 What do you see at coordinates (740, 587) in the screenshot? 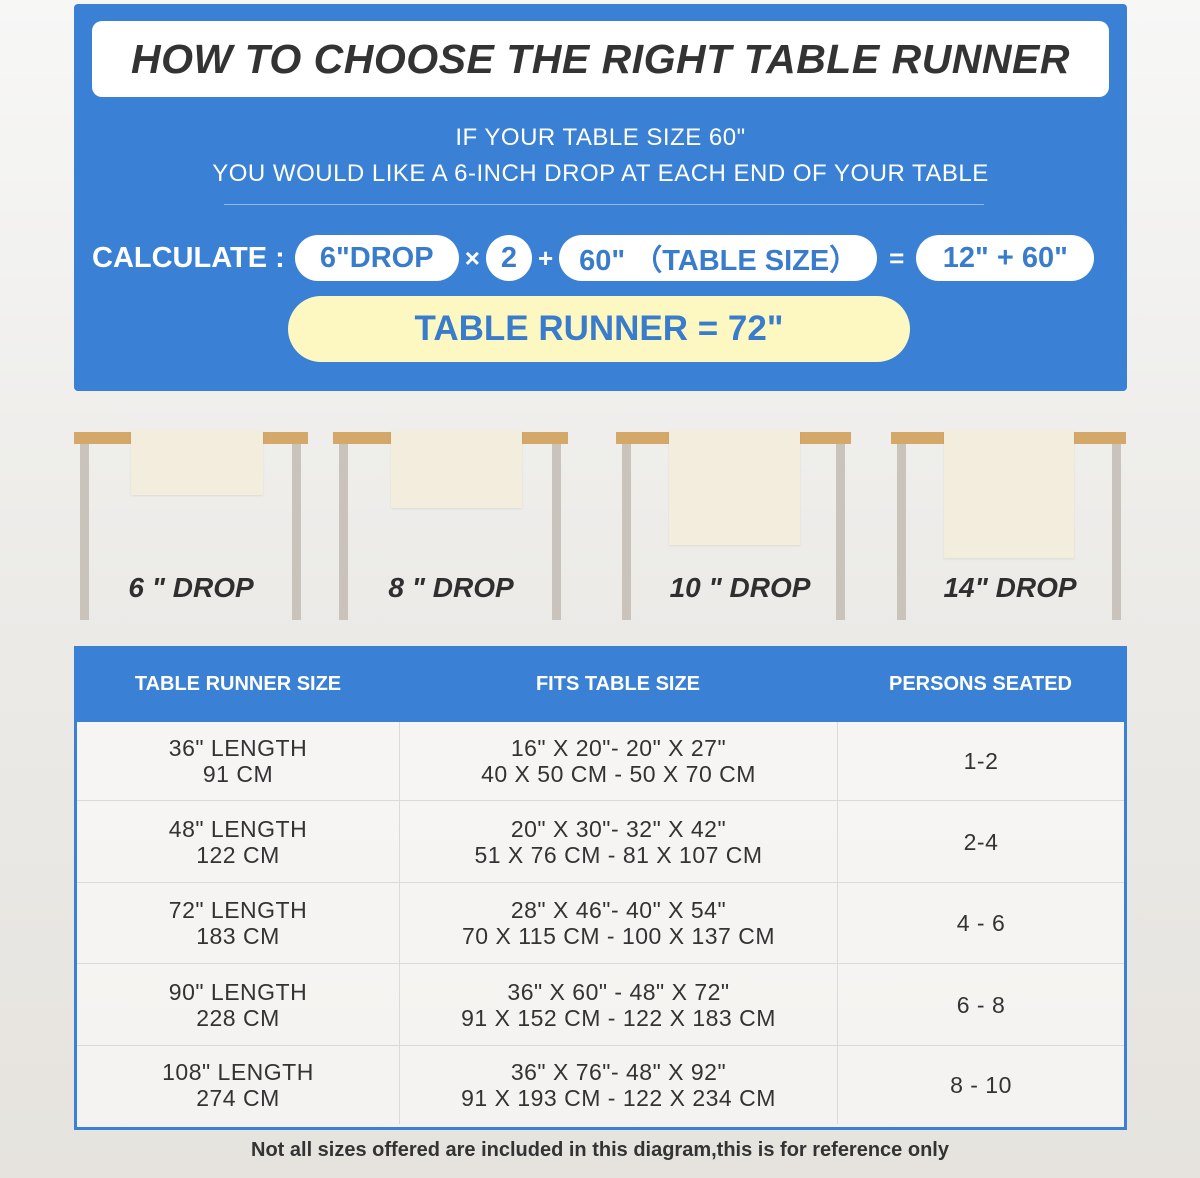
I see `drop-label: 10 " DROP` at bounding box center [740, 587].